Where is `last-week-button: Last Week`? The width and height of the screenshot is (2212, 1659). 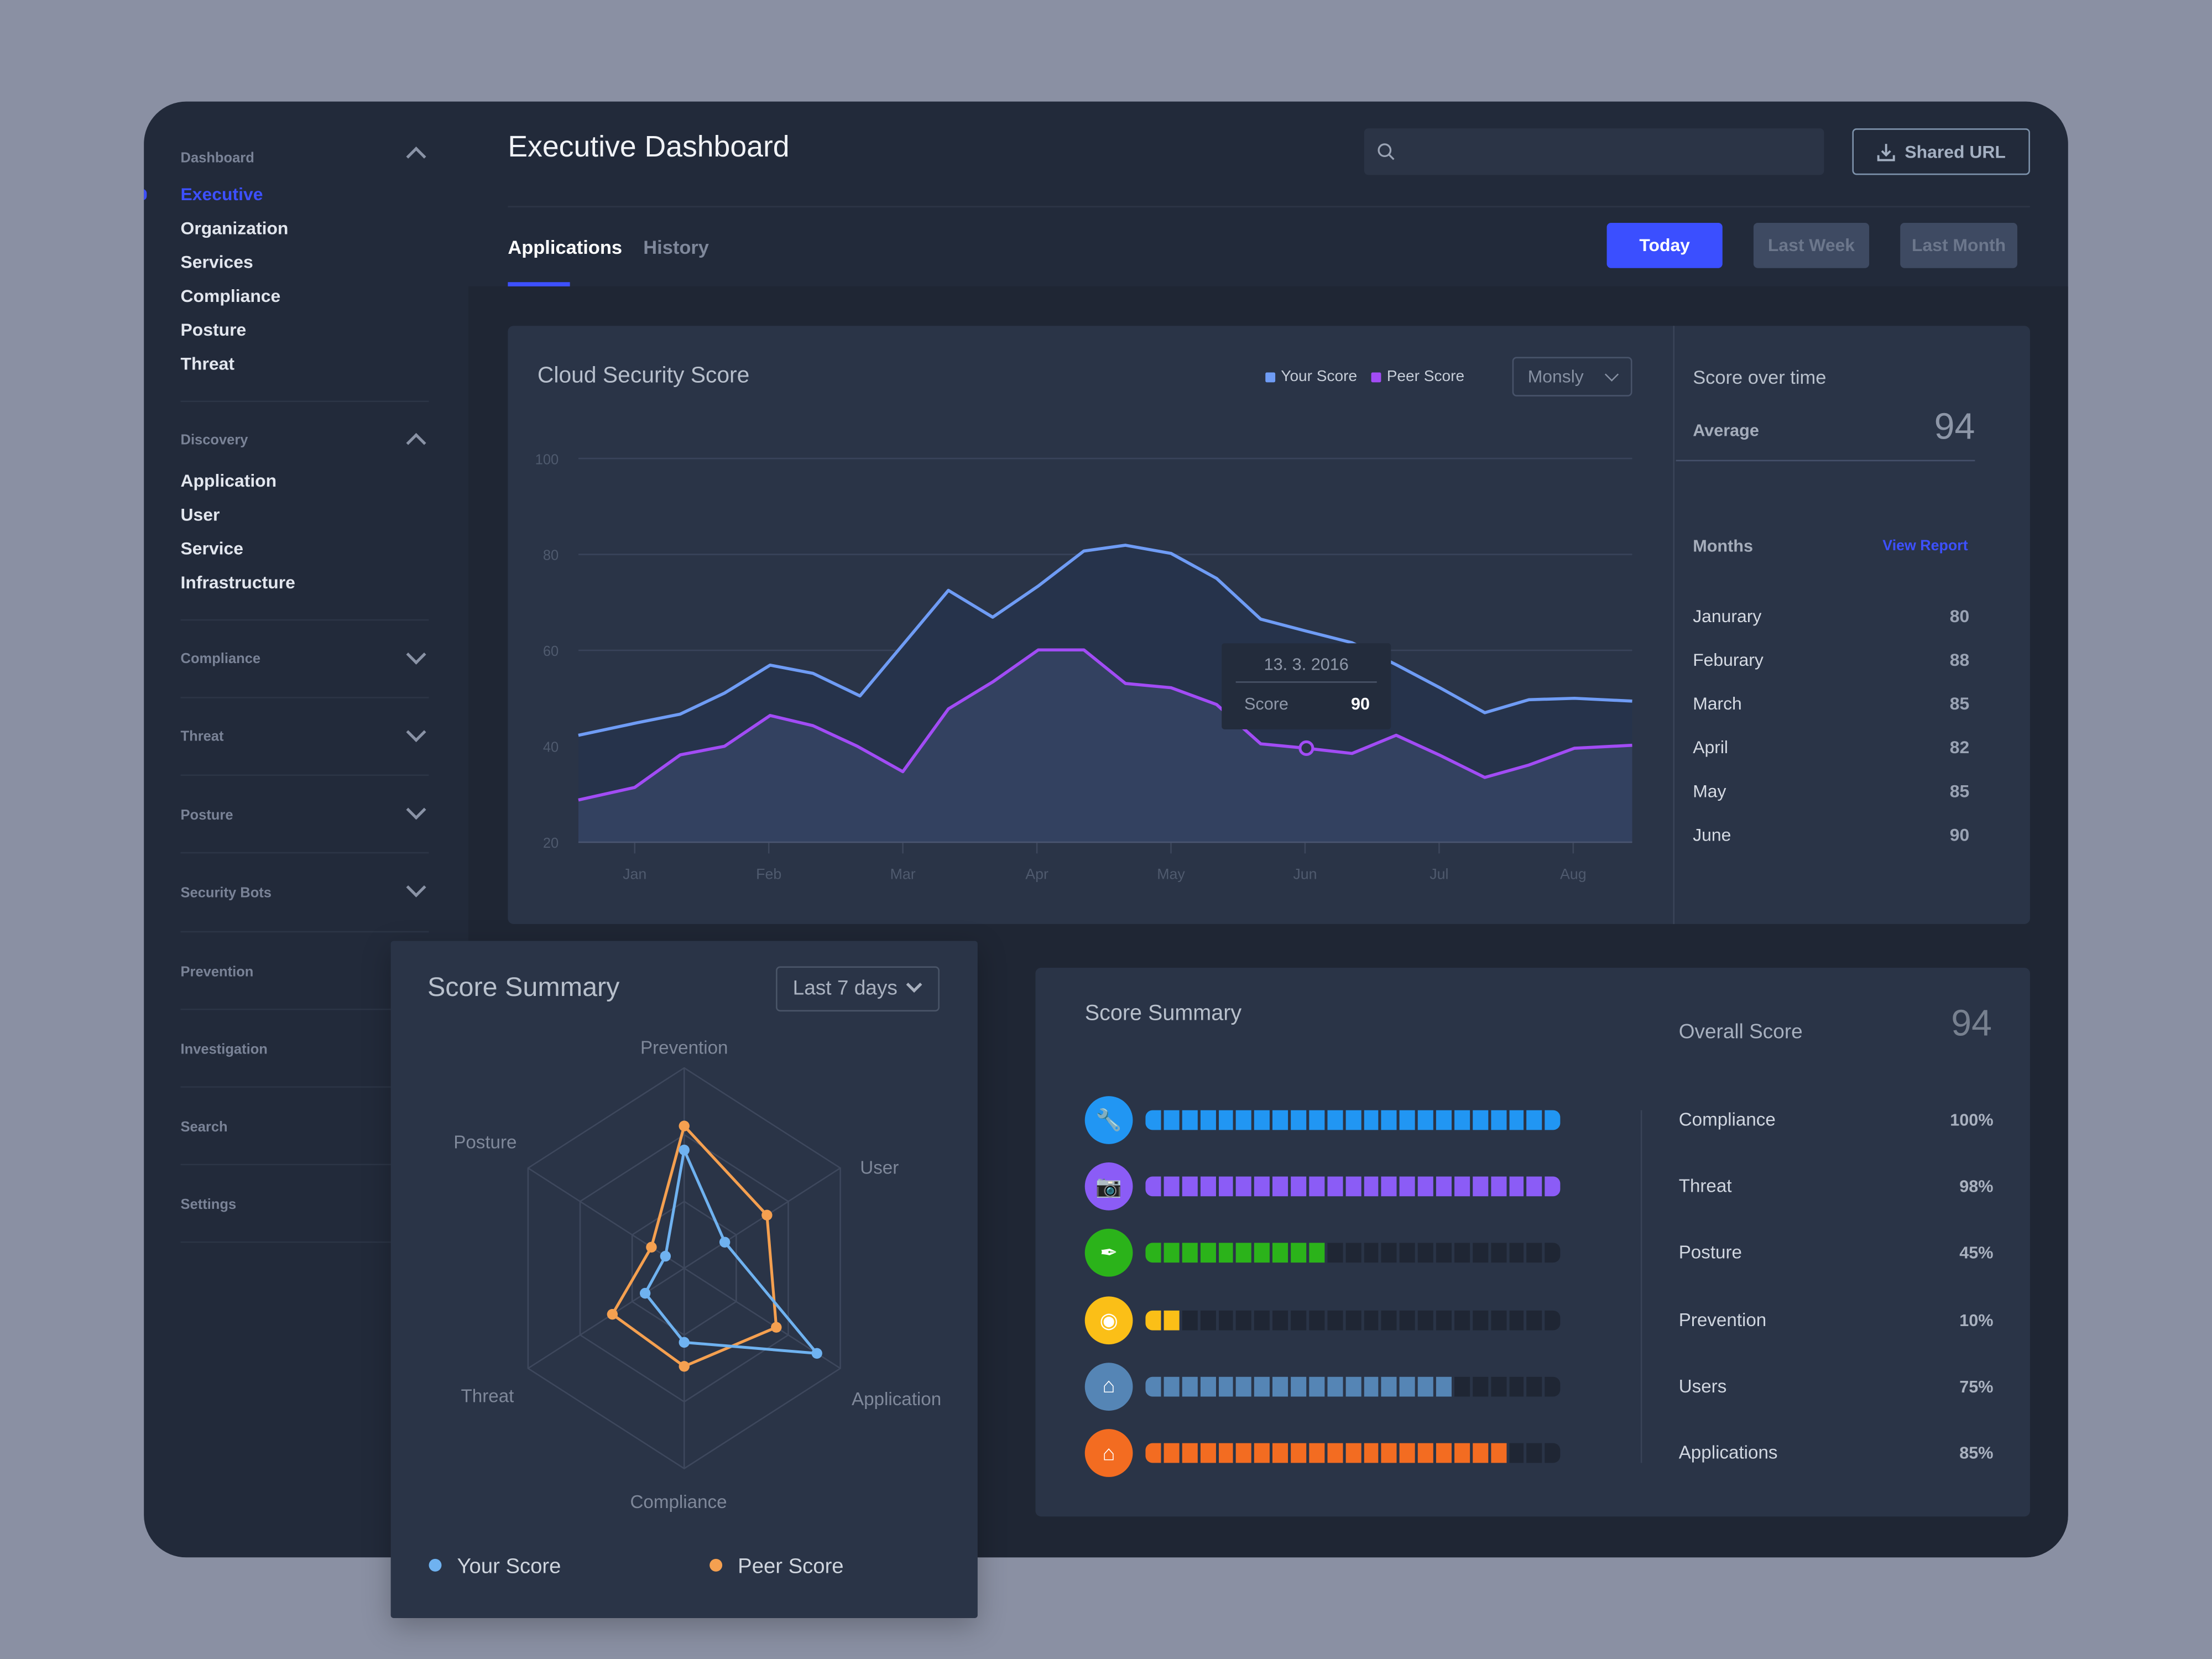 last-week-button: Last Week is located at coordinates (1812, 246).